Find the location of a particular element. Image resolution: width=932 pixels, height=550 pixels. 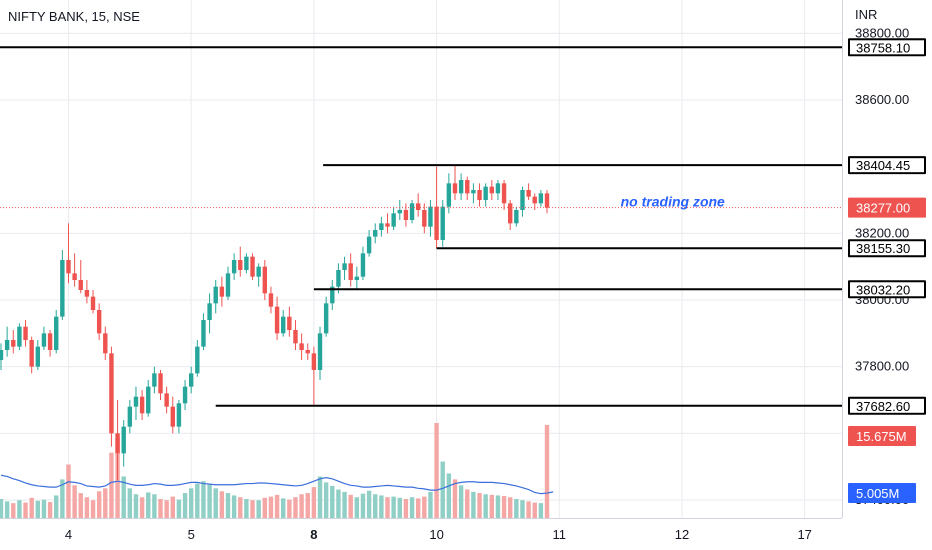

x-tick-label: 5 is located at coordinates (191, 534).